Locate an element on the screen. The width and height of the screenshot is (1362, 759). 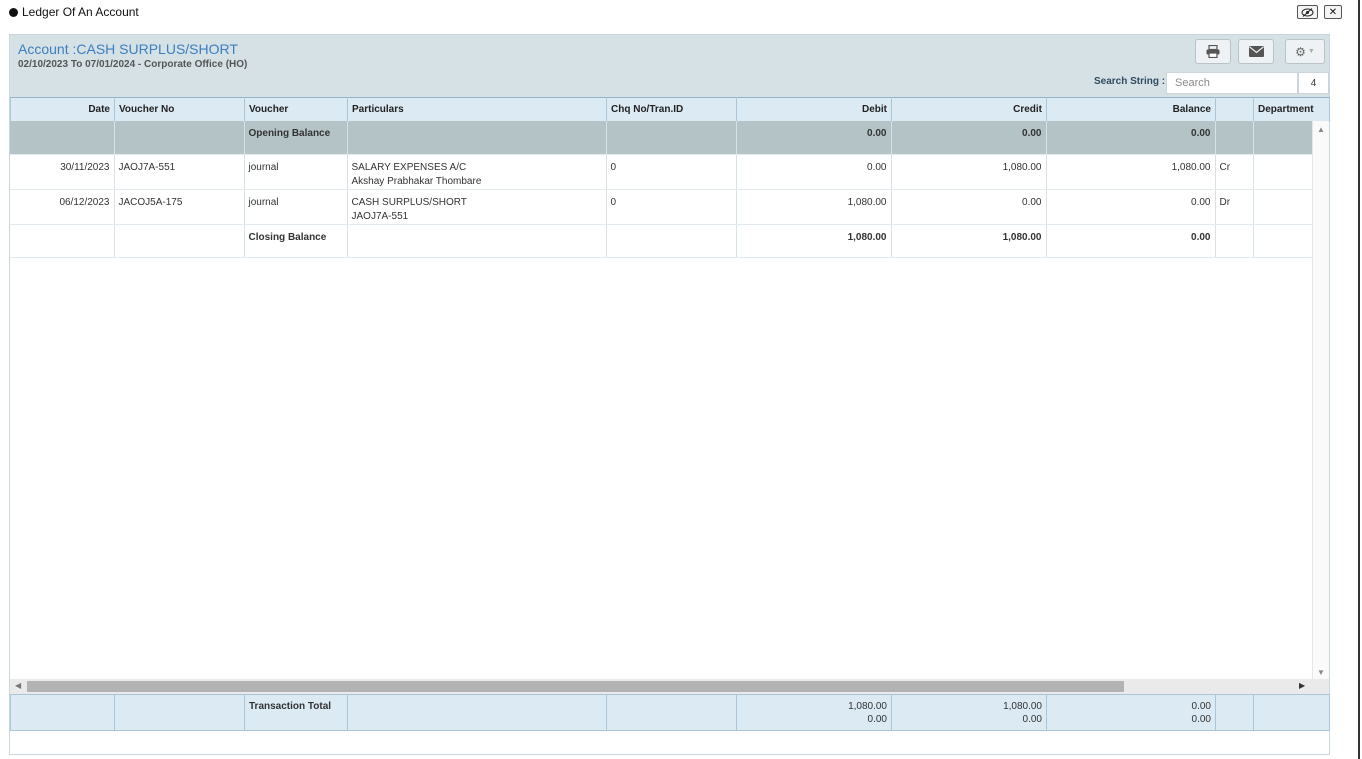
row-balance: 0.00 is located at coordinates (1131, 207).